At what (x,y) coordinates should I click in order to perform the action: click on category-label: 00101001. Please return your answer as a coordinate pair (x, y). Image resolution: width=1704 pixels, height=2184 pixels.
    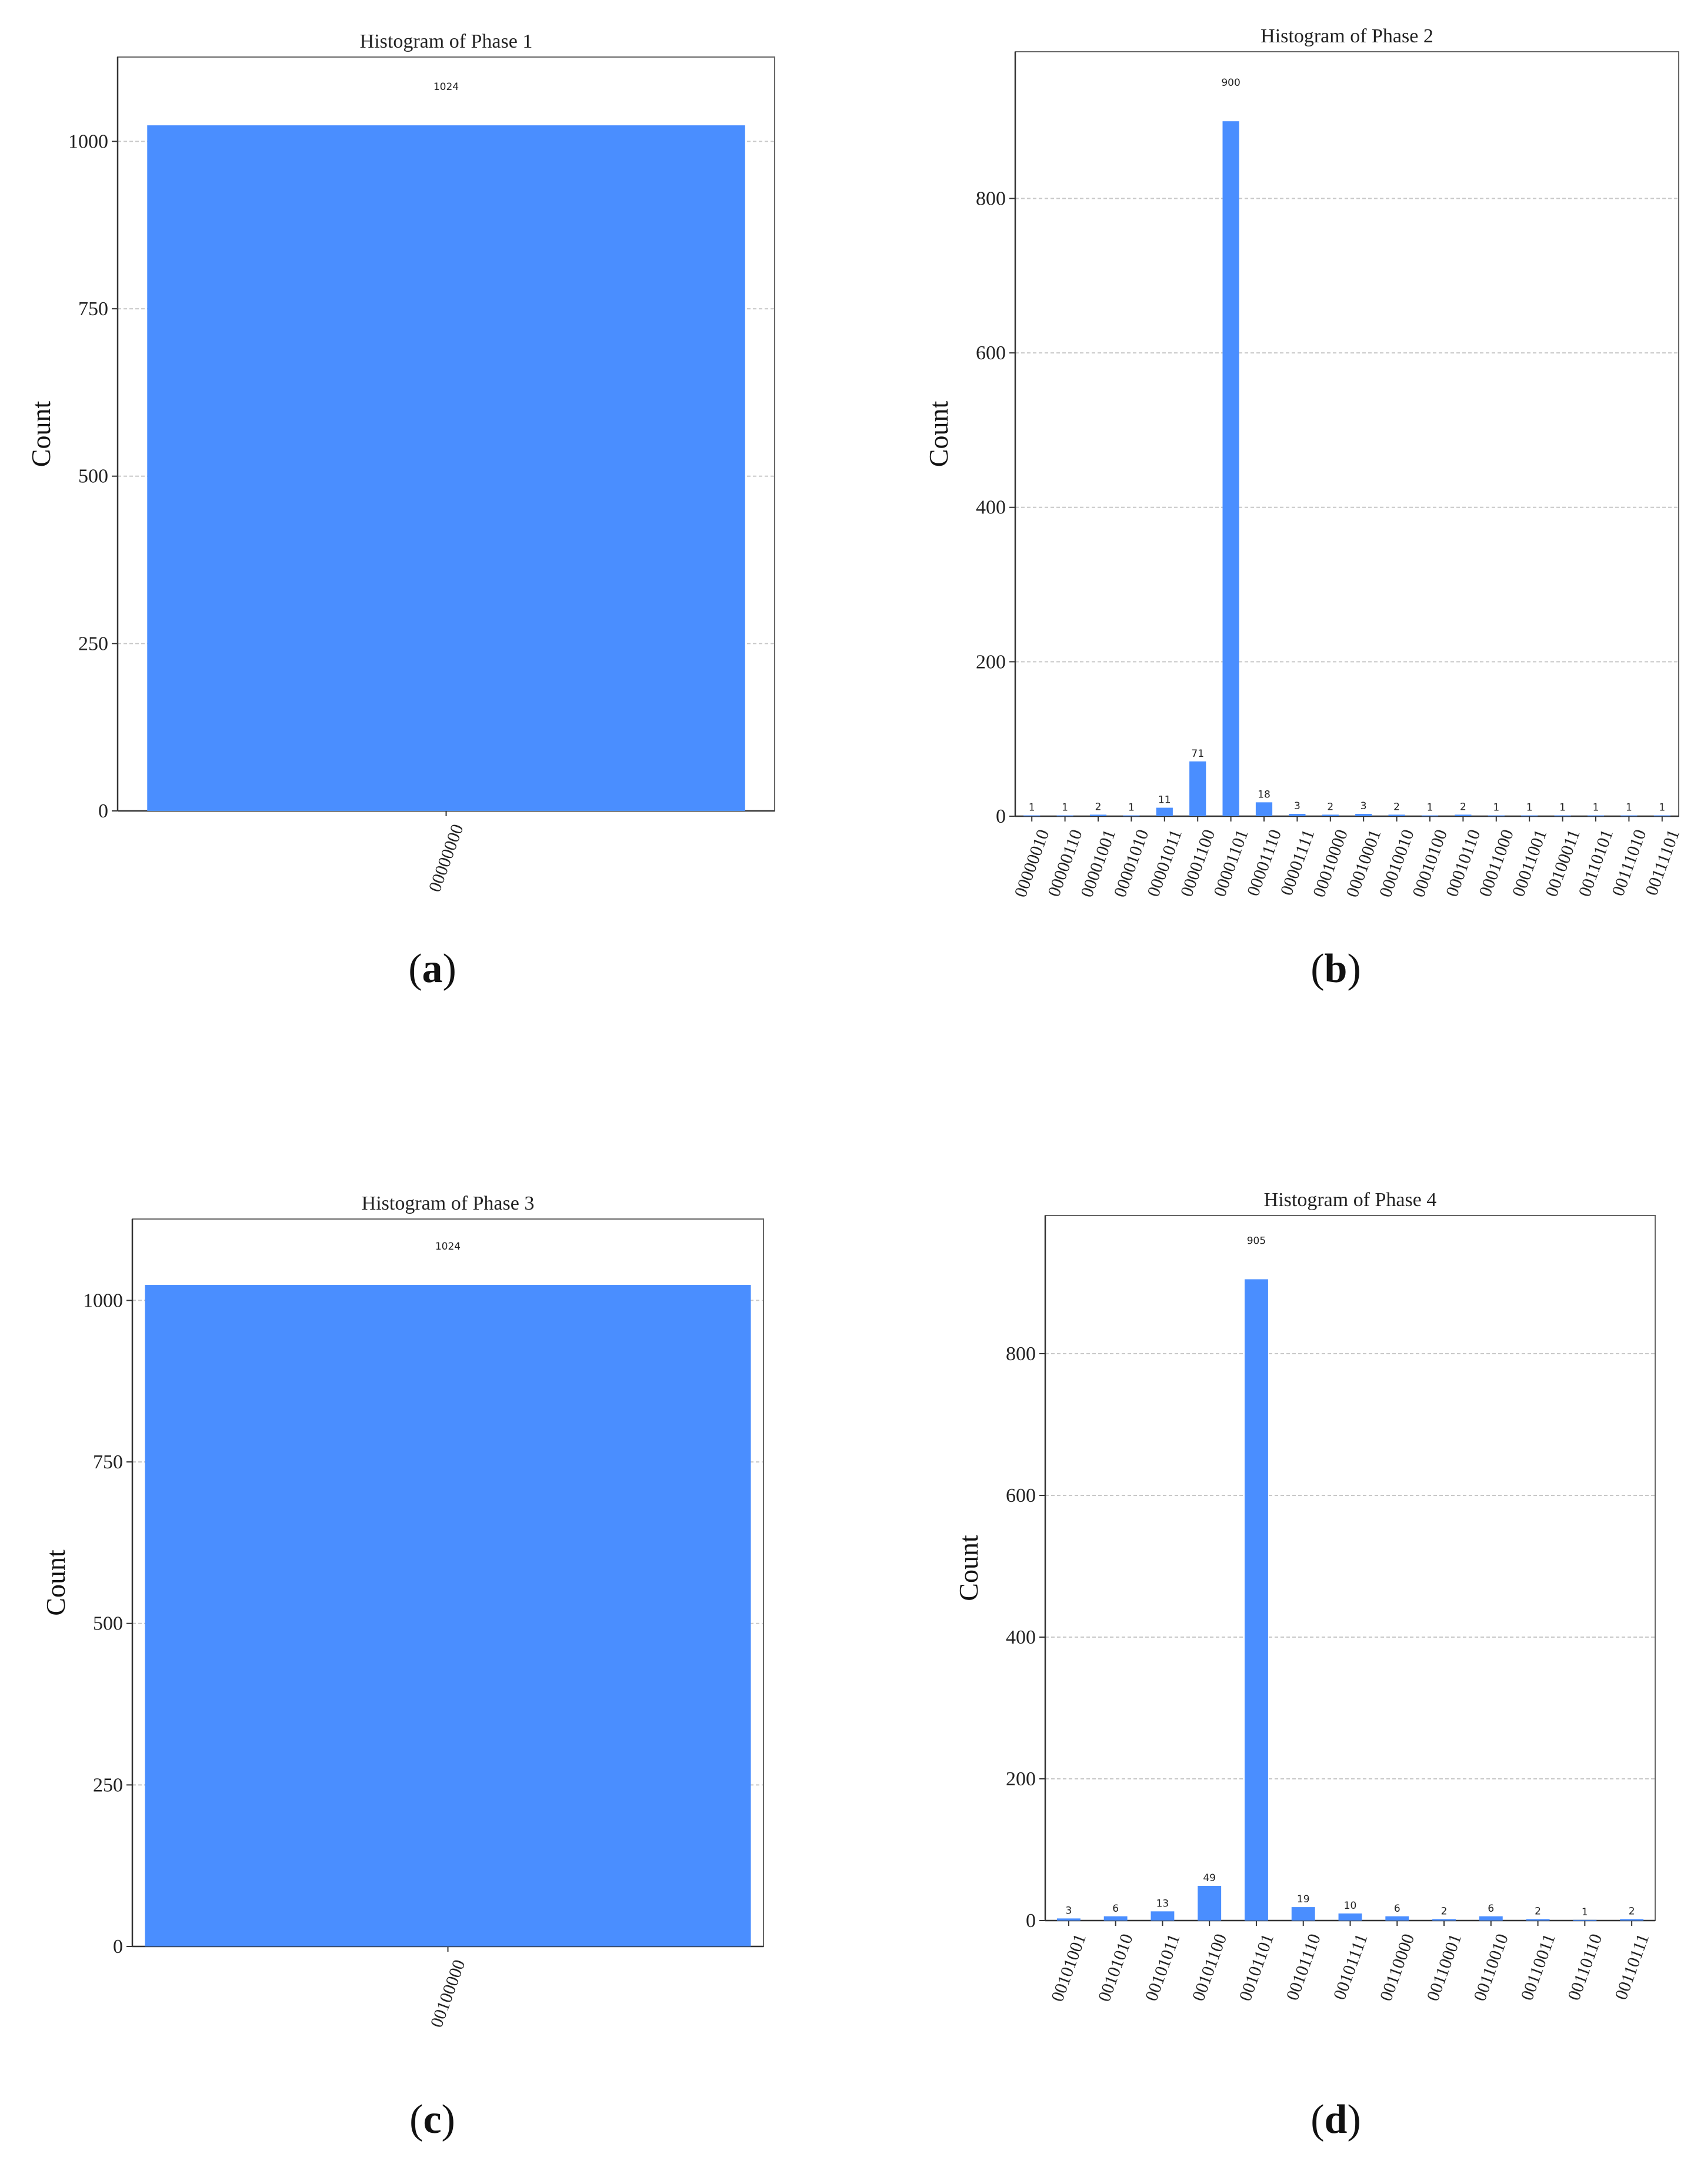
    Looking at the image, I should click on (1069, 1967).